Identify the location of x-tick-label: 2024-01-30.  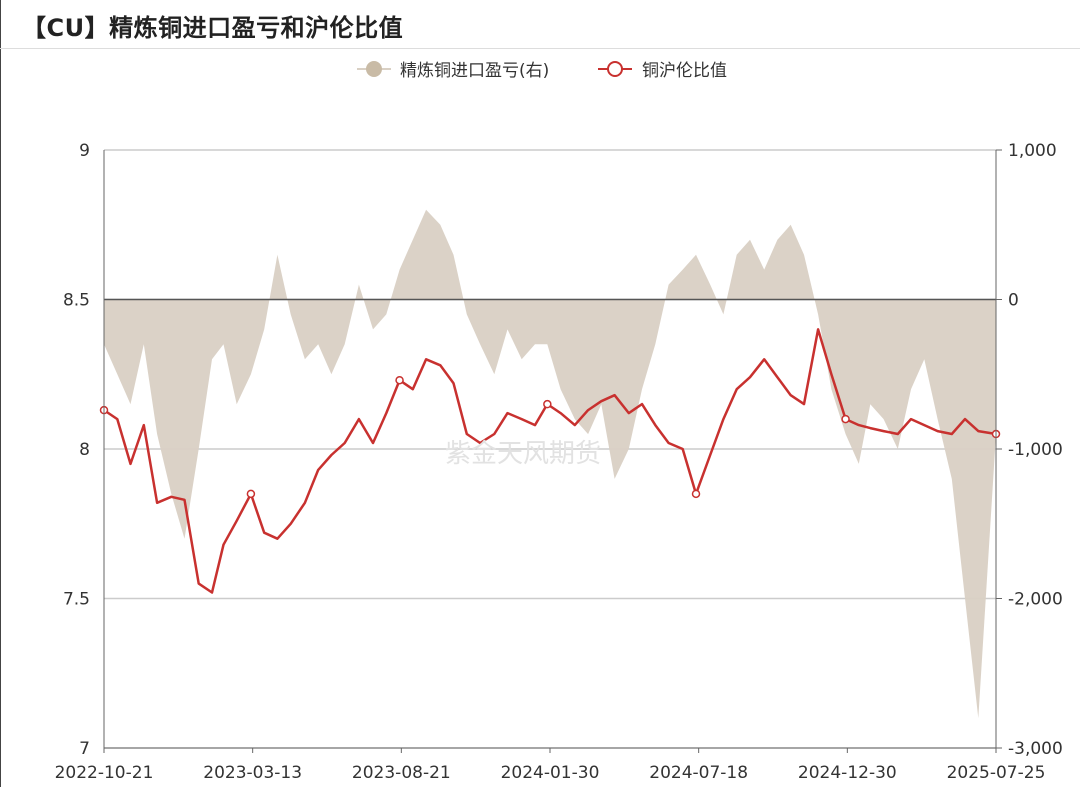
(550, 773).